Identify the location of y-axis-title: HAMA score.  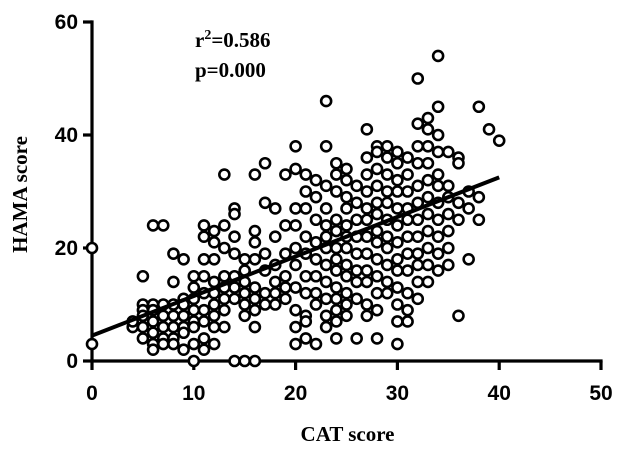
(20, 194).